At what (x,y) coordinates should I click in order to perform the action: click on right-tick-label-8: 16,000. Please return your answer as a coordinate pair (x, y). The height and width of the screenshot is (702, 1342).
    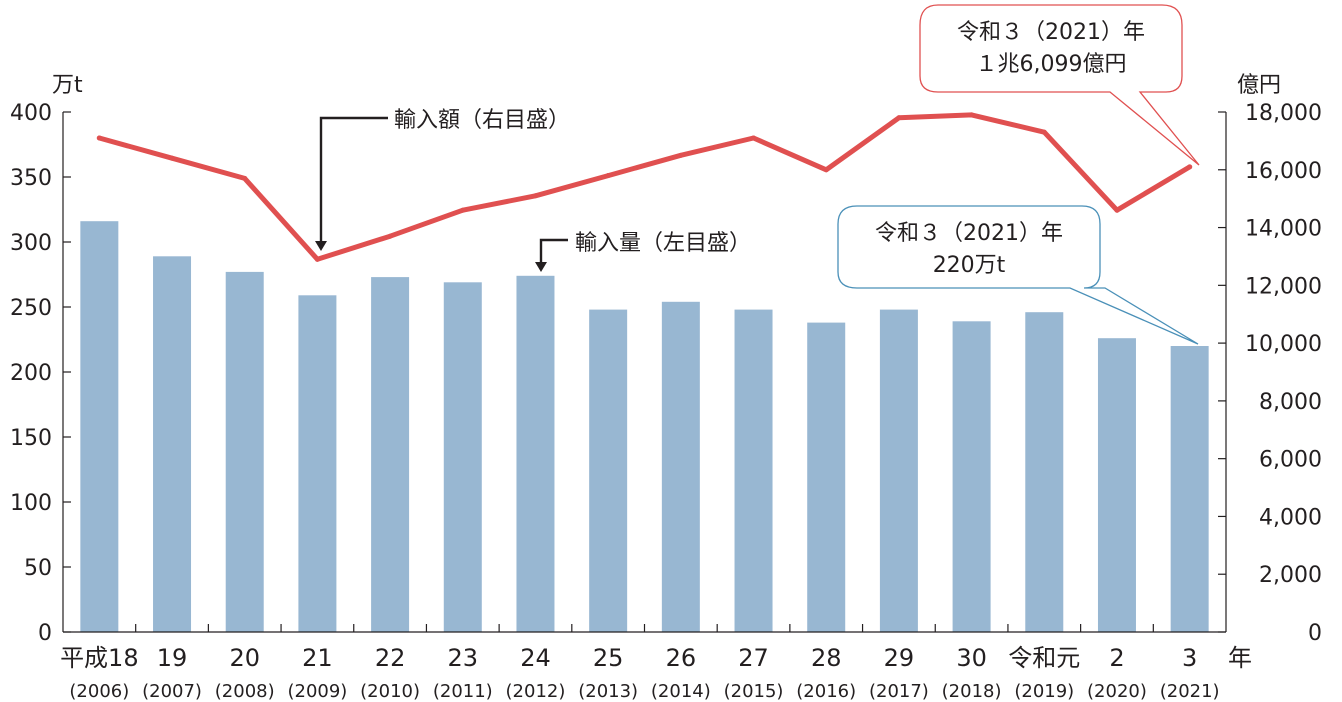
    Looking at the image, I should click on (1283, 171).